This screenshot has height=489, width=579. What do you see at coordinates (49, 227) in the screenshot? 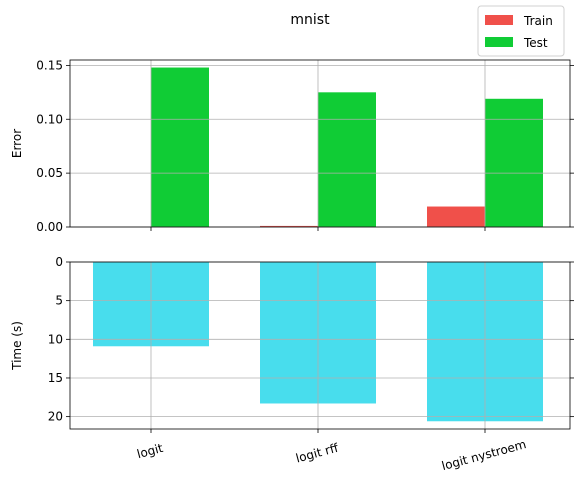
I see `y-tick-label: 0.00` at bounding box center [49, 227].